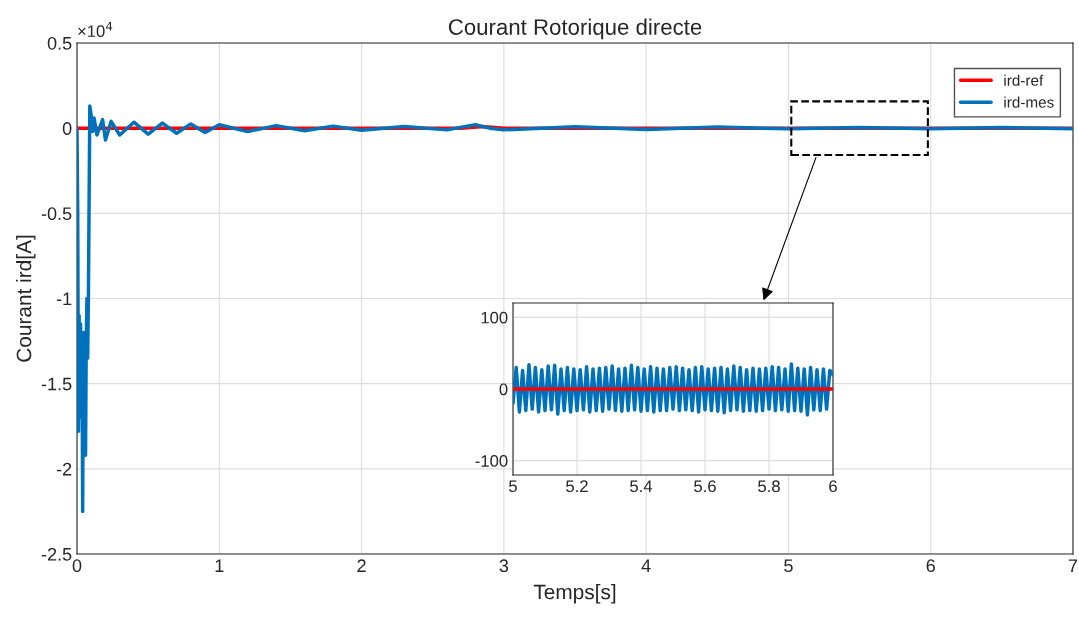 Image resolution: width=1079 pixels, height=621 pixels. I want to click on y-tick-label: -0.5, so click(56, 214).